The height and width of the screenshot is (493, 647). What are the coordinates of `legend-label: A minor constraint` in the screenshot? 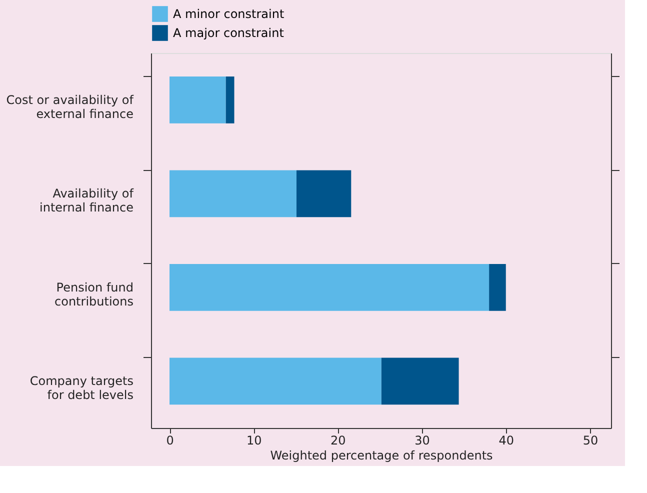 It's located at (228, 14).